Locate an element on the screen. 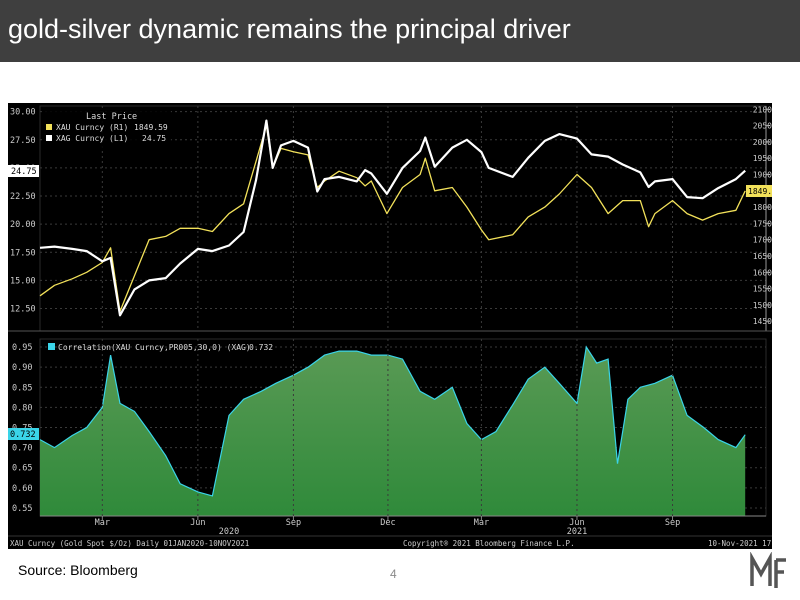  correlation-tick-label: 0.65 is located at coordinates (22, 469).